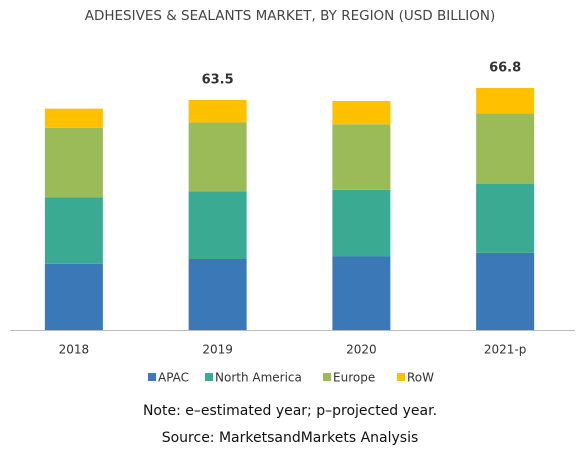 The width and height of the screenshot is (587, 455). What do you see at coordinates (74, 350) in the screenshot?
I see `x-tick-label: 2018` at bounding box center [74, 350].